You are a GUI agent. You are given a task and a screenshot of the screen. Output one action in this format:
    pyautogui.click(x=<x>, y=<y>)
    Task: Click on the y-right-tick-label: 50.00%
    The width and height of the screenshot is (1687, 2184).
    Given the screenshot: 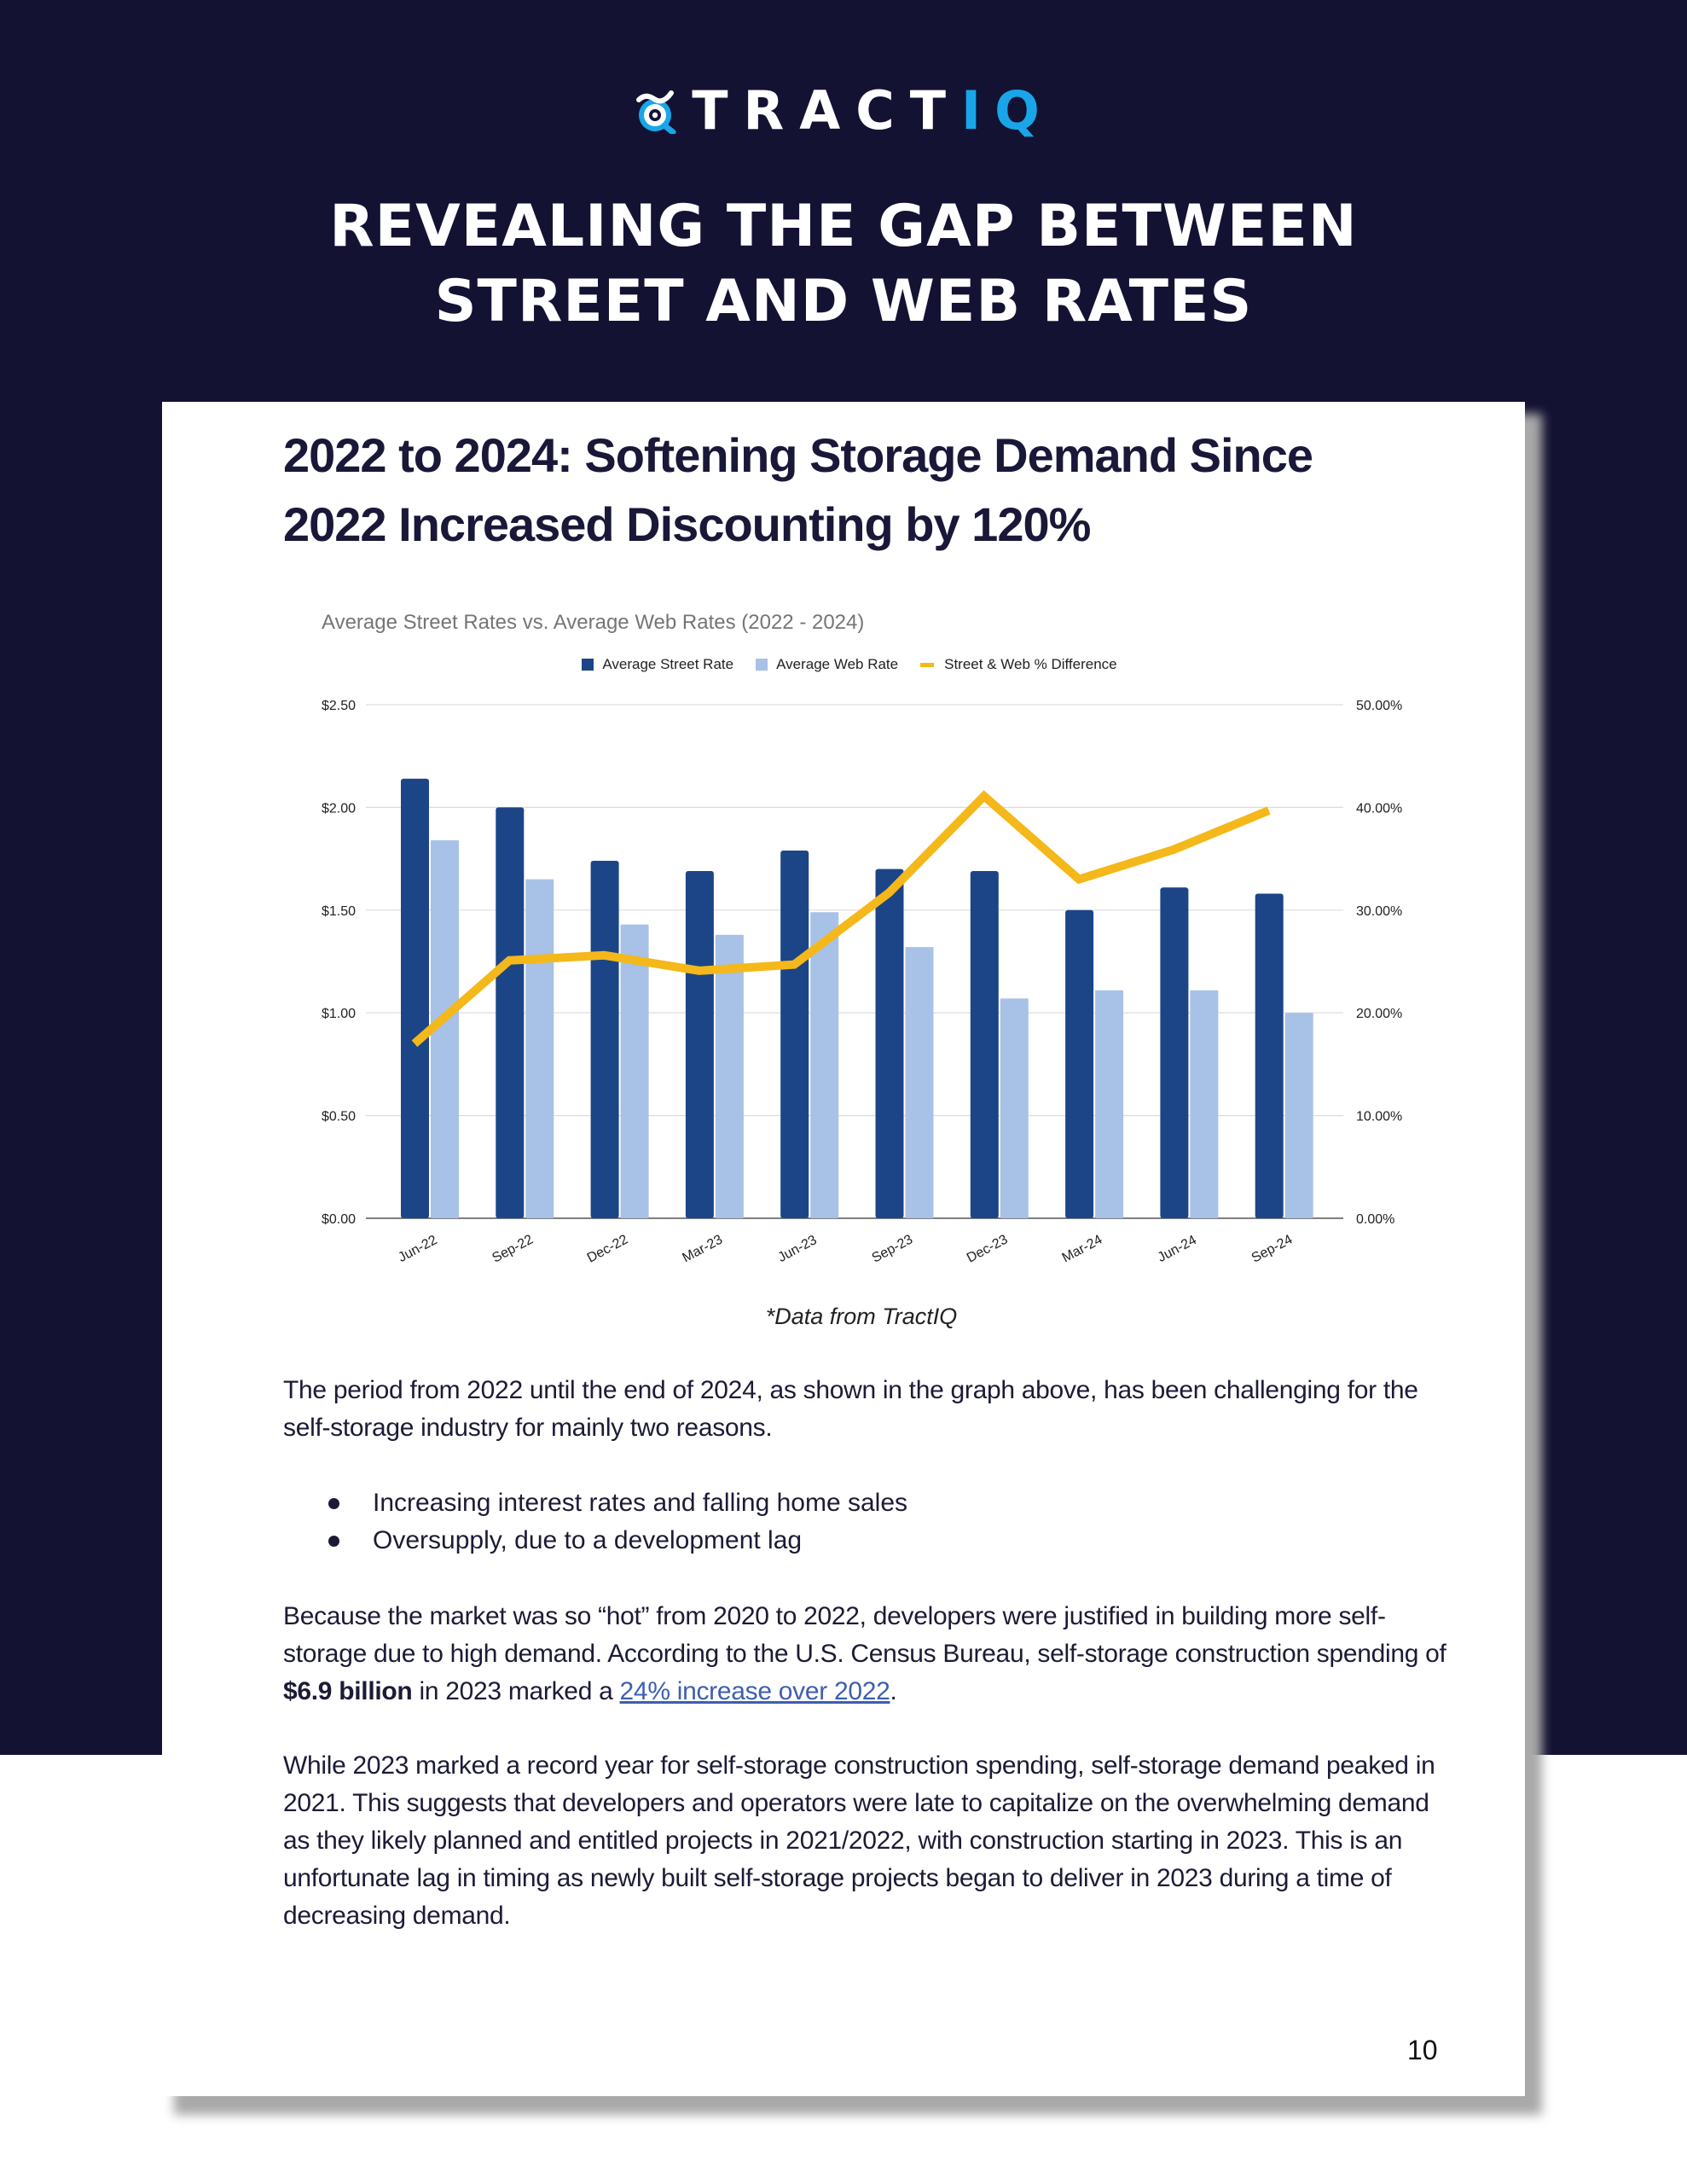 What is the action you would take?
    pyautogui.click(x=1379, y=706)
    